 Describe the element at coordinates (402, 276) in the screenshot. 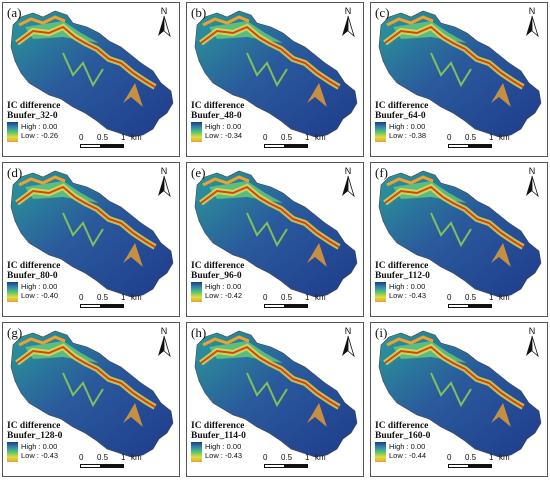

I see `buffer-label: Buufer_112-0` at that location.